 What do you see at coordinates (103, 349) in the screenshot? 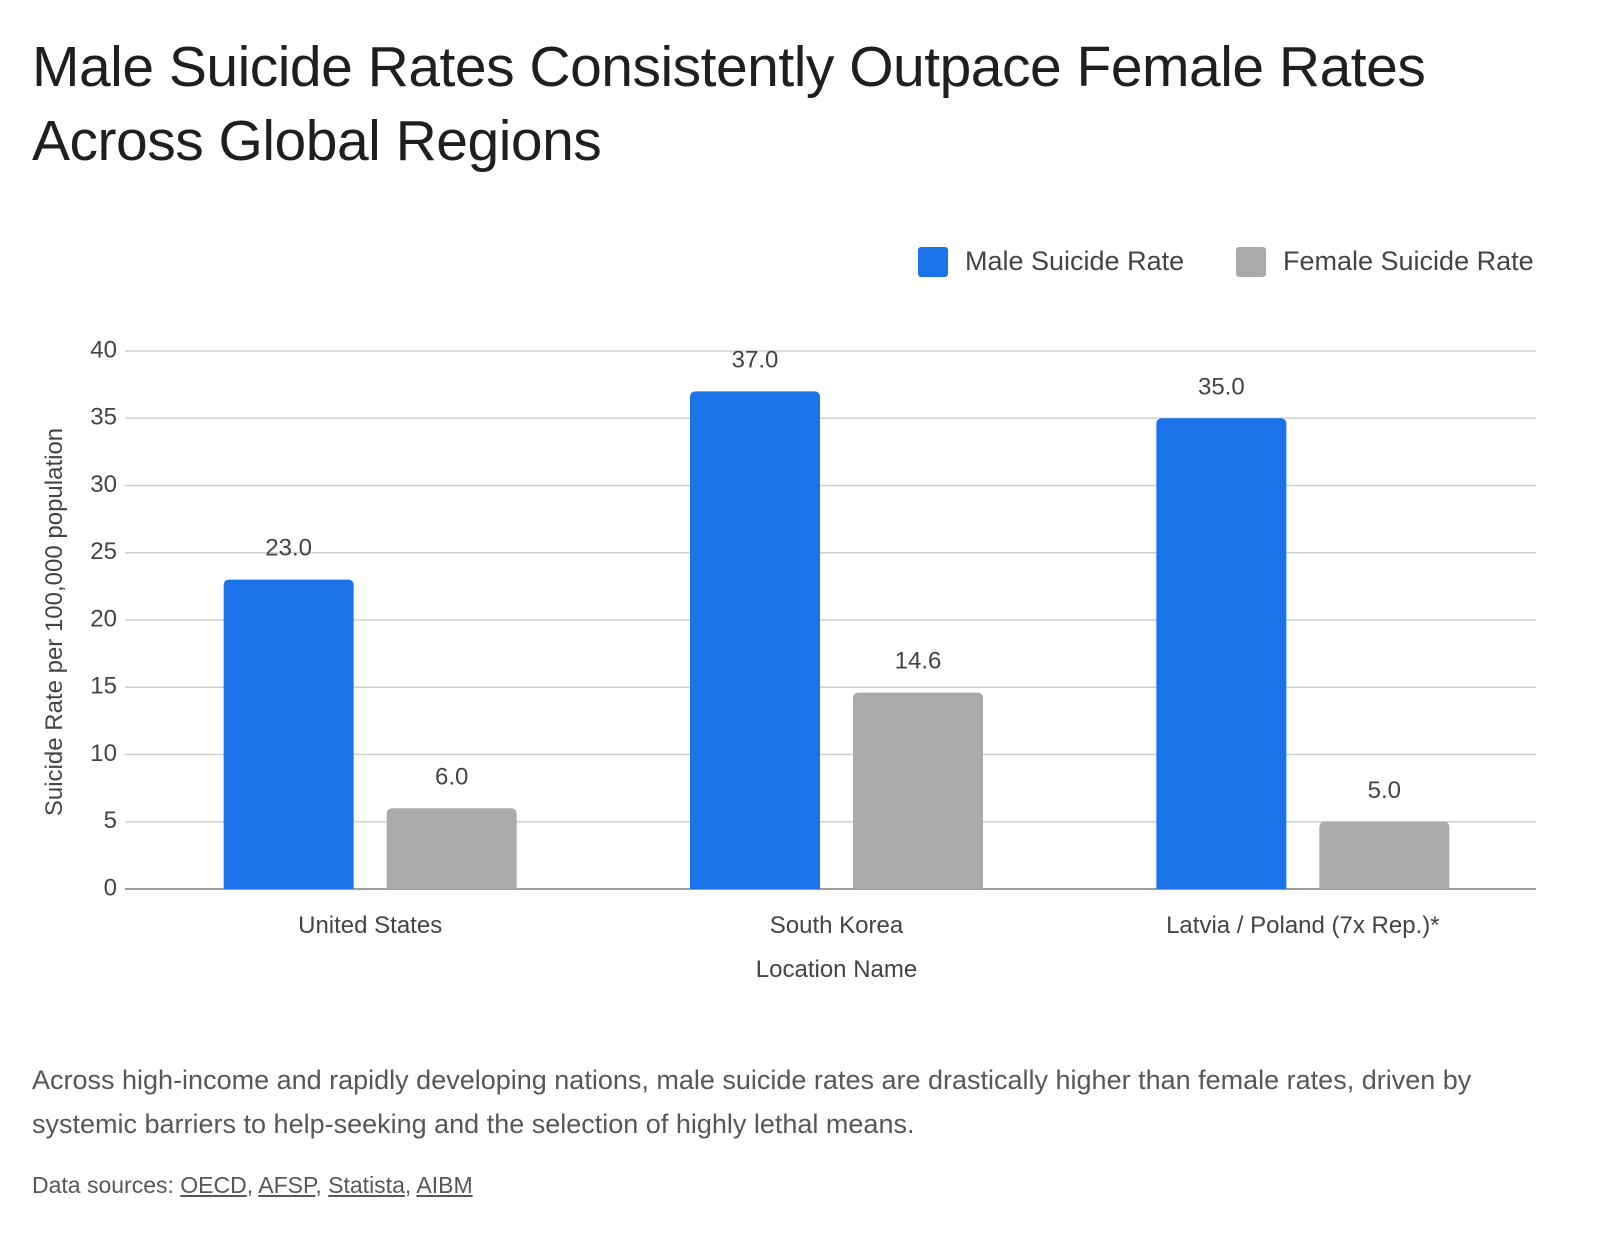
I see `y-tick-label: 40` at bounding box center [103, 349].